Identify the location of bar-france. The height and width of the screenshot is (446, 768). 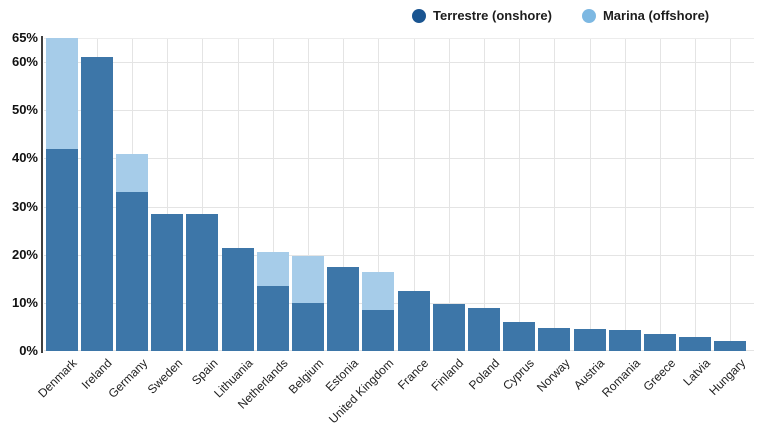
(413, 320).